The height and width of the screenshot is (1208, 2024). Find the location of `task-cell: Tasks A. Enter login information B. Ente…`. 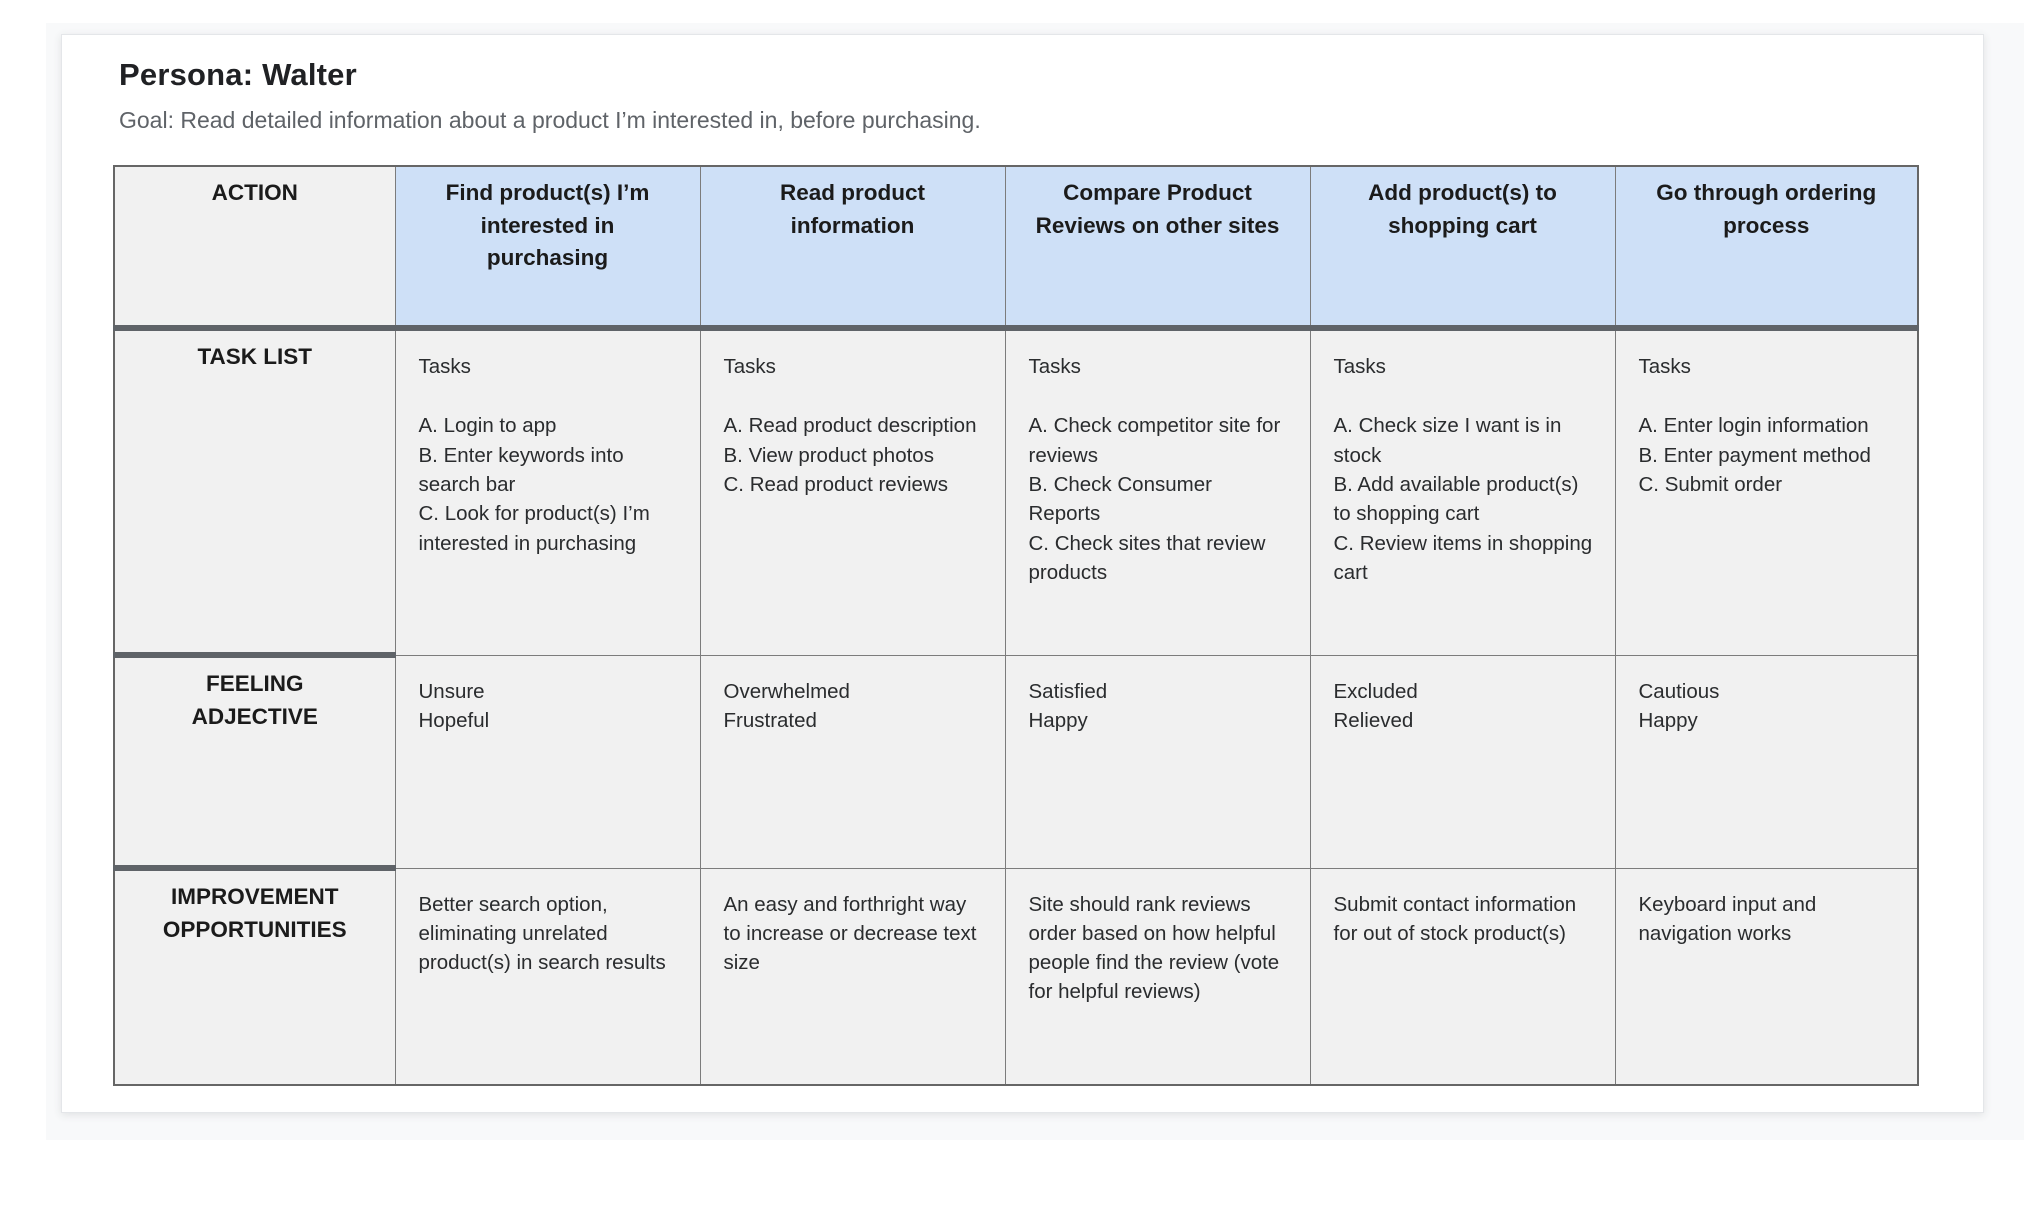

task-cell: Tasks A. Enter login information B. Ente… is located at coordinates (1766, 491).